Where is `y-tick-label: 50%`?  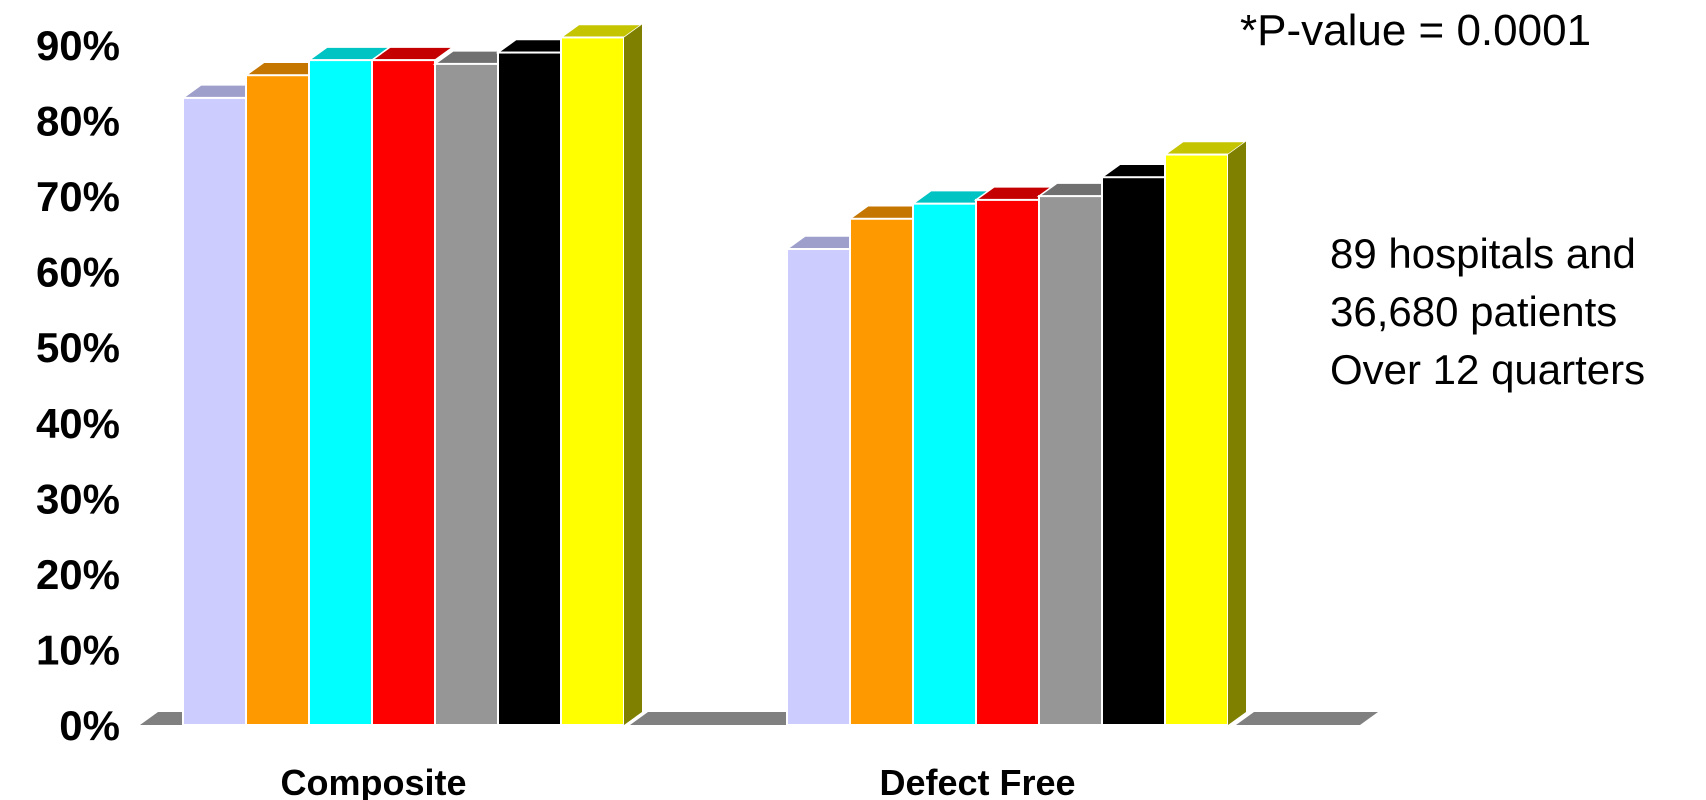 y-tick-label: 50% is located at coordinates (78, 347).